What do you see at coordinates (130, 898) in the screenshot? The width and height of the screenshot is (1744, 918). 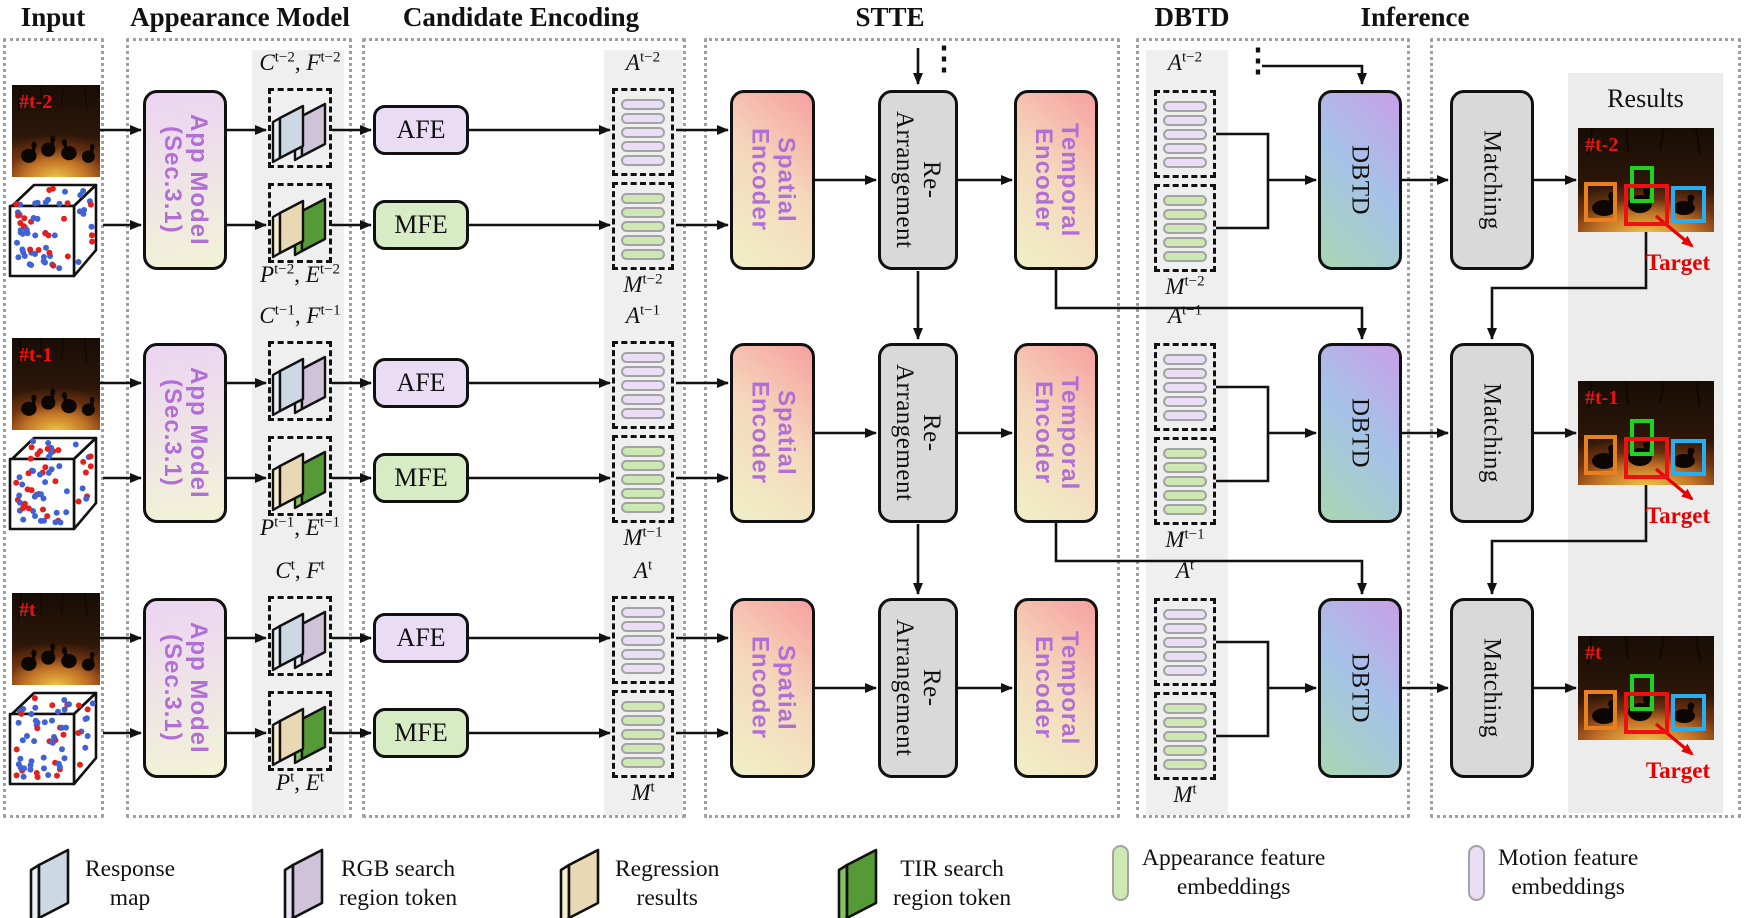 I see `legend-label: map` at bounding box center [130, 898].